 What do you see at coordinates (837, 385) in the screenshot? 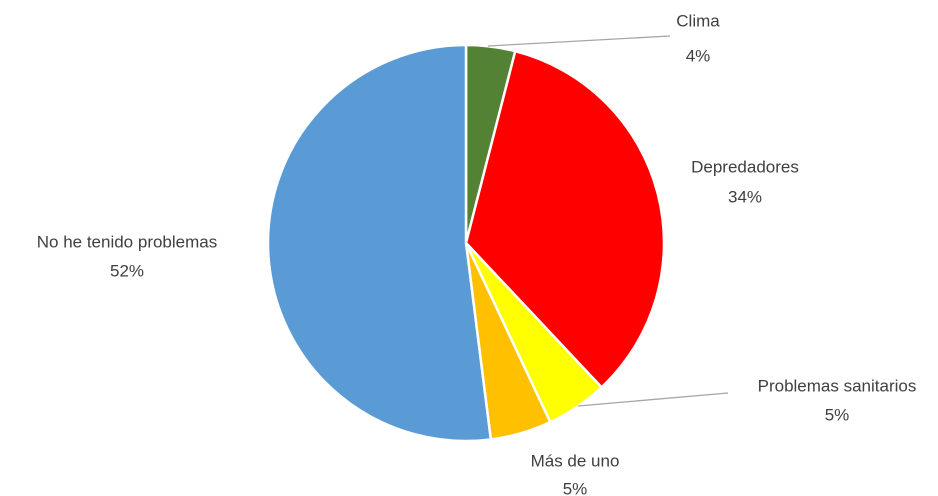
I see `slice-label: Problemas sanitarios` at bounding box center [837, 385].